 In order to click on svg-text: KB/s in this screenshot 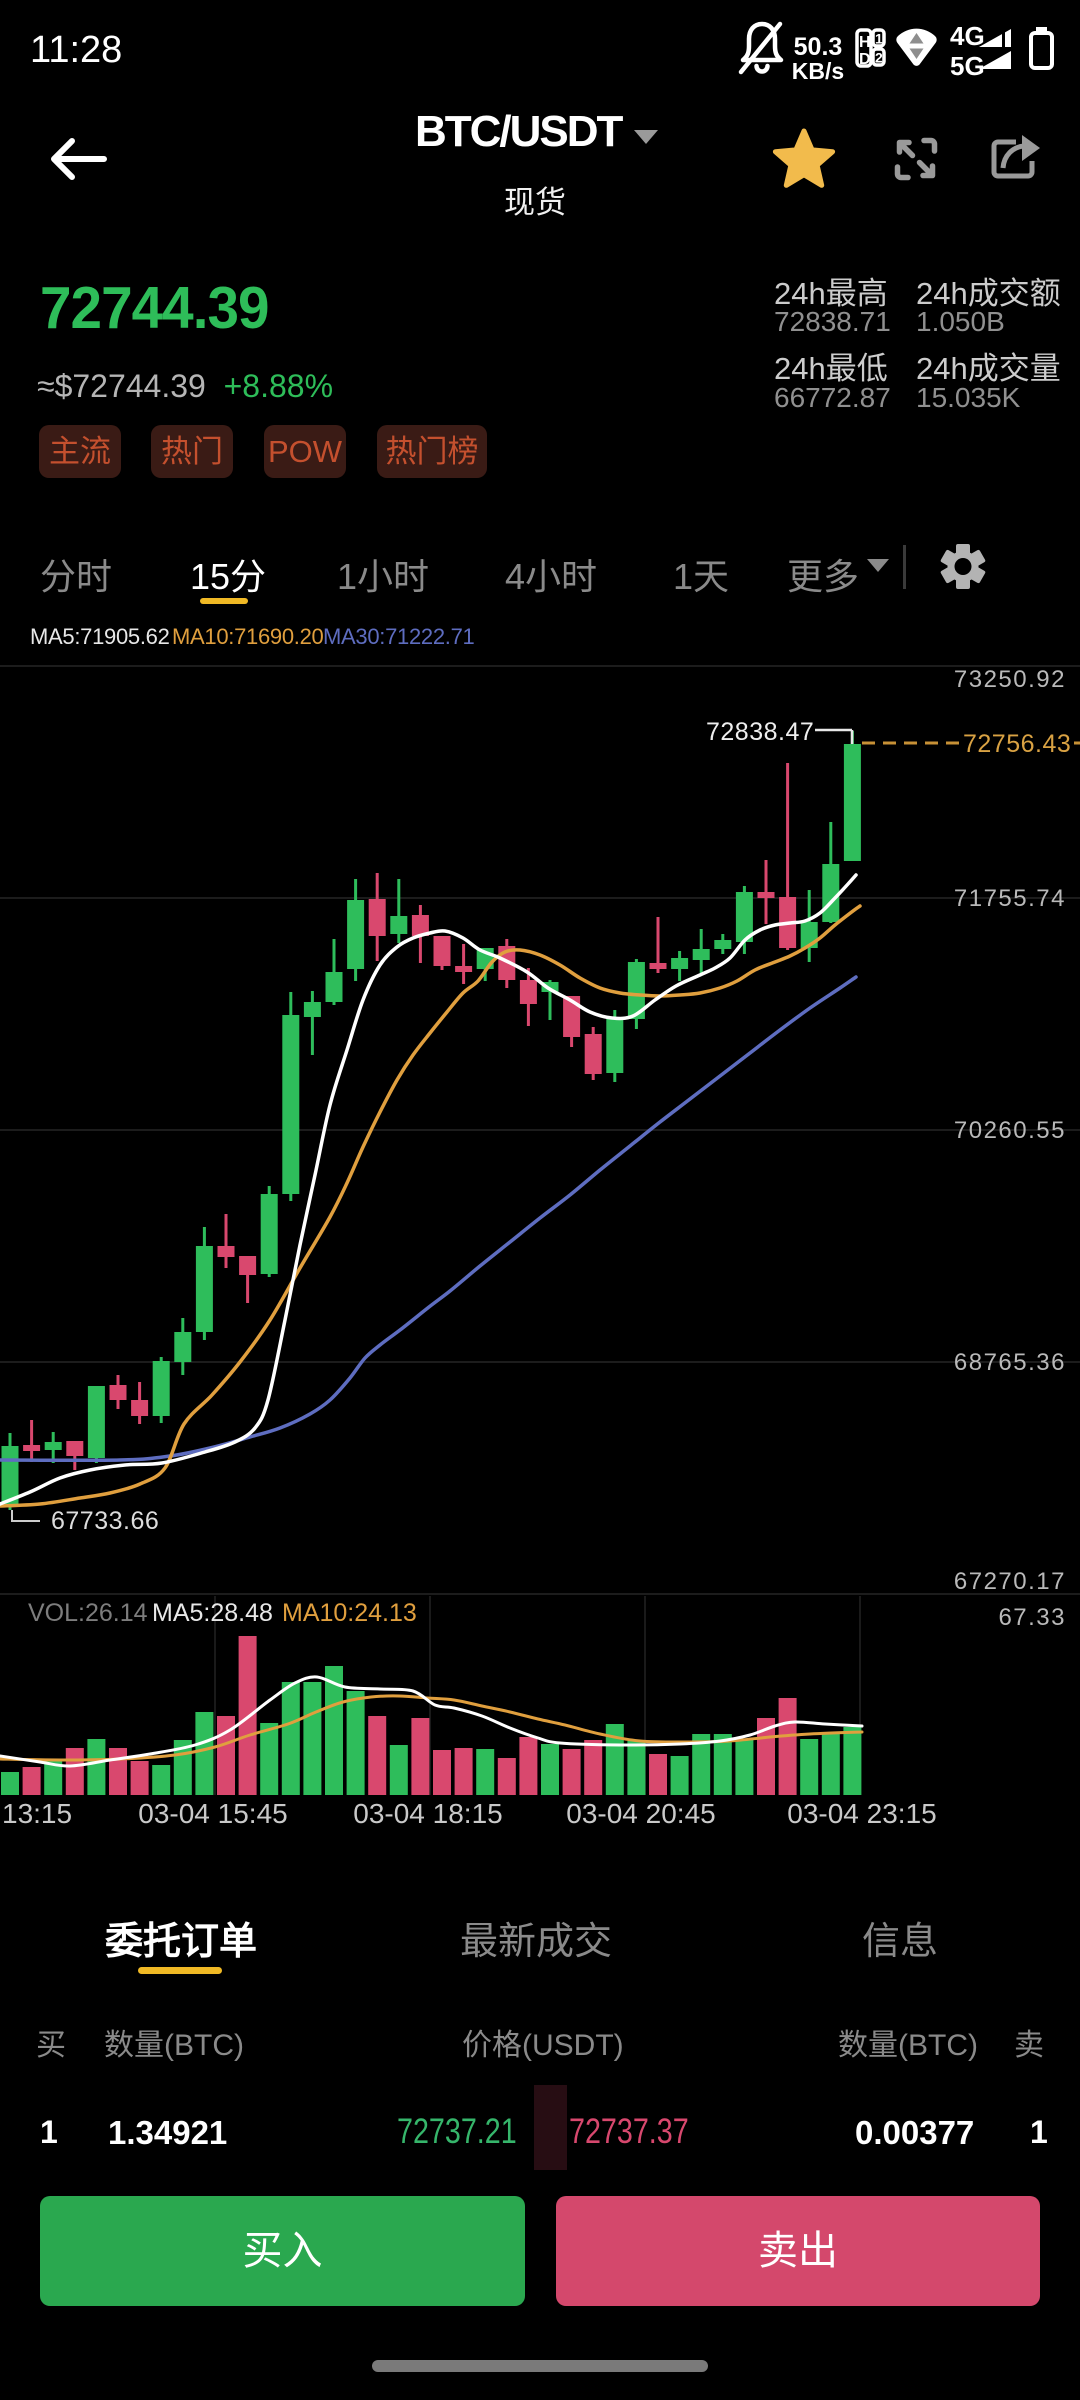, I will do `click(818, 71)`.